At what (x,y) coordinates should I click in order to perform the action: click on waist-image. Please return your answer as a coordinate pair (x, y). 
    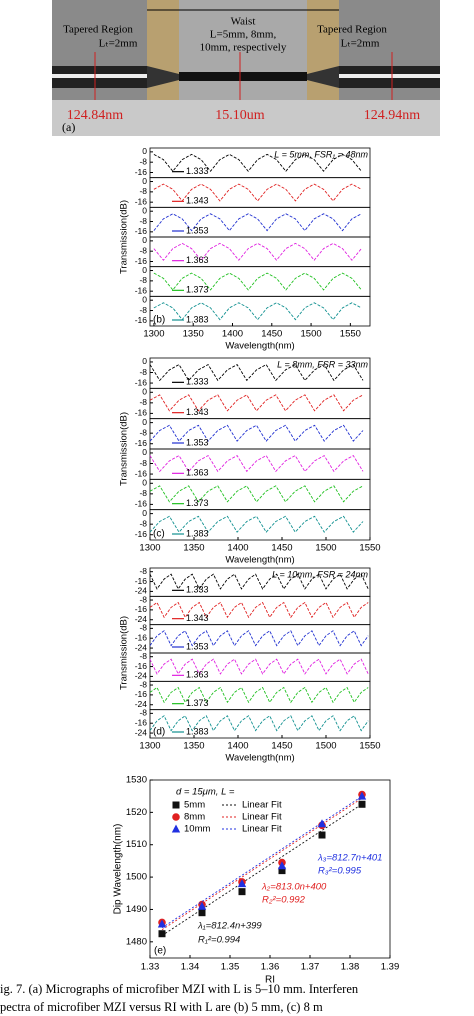
    Looking at the image, I should click on (243, 50).